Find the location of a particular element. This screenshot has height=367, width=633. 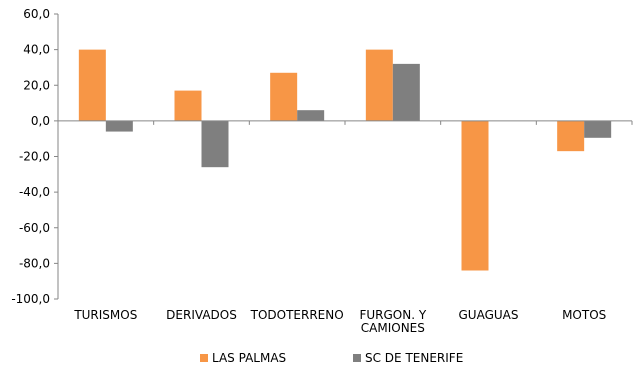

y-tick-label: -20,0 is located at coordinates (34, 157).